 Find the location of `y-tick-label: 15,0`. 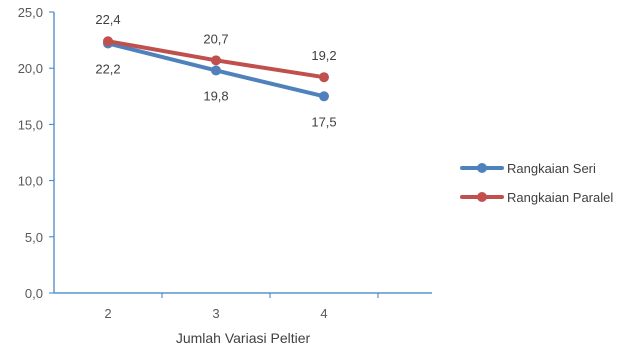

y-tick-label: 15,0 is located at coordinates (30, 124).